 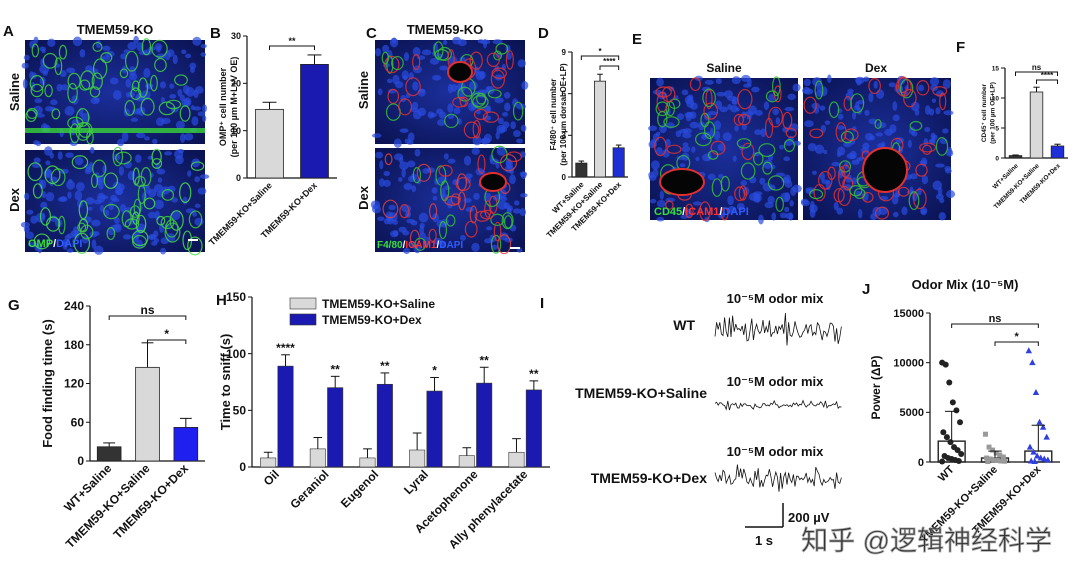 I want to click on scale-label: 200 µV, so click(x=809, y=517).